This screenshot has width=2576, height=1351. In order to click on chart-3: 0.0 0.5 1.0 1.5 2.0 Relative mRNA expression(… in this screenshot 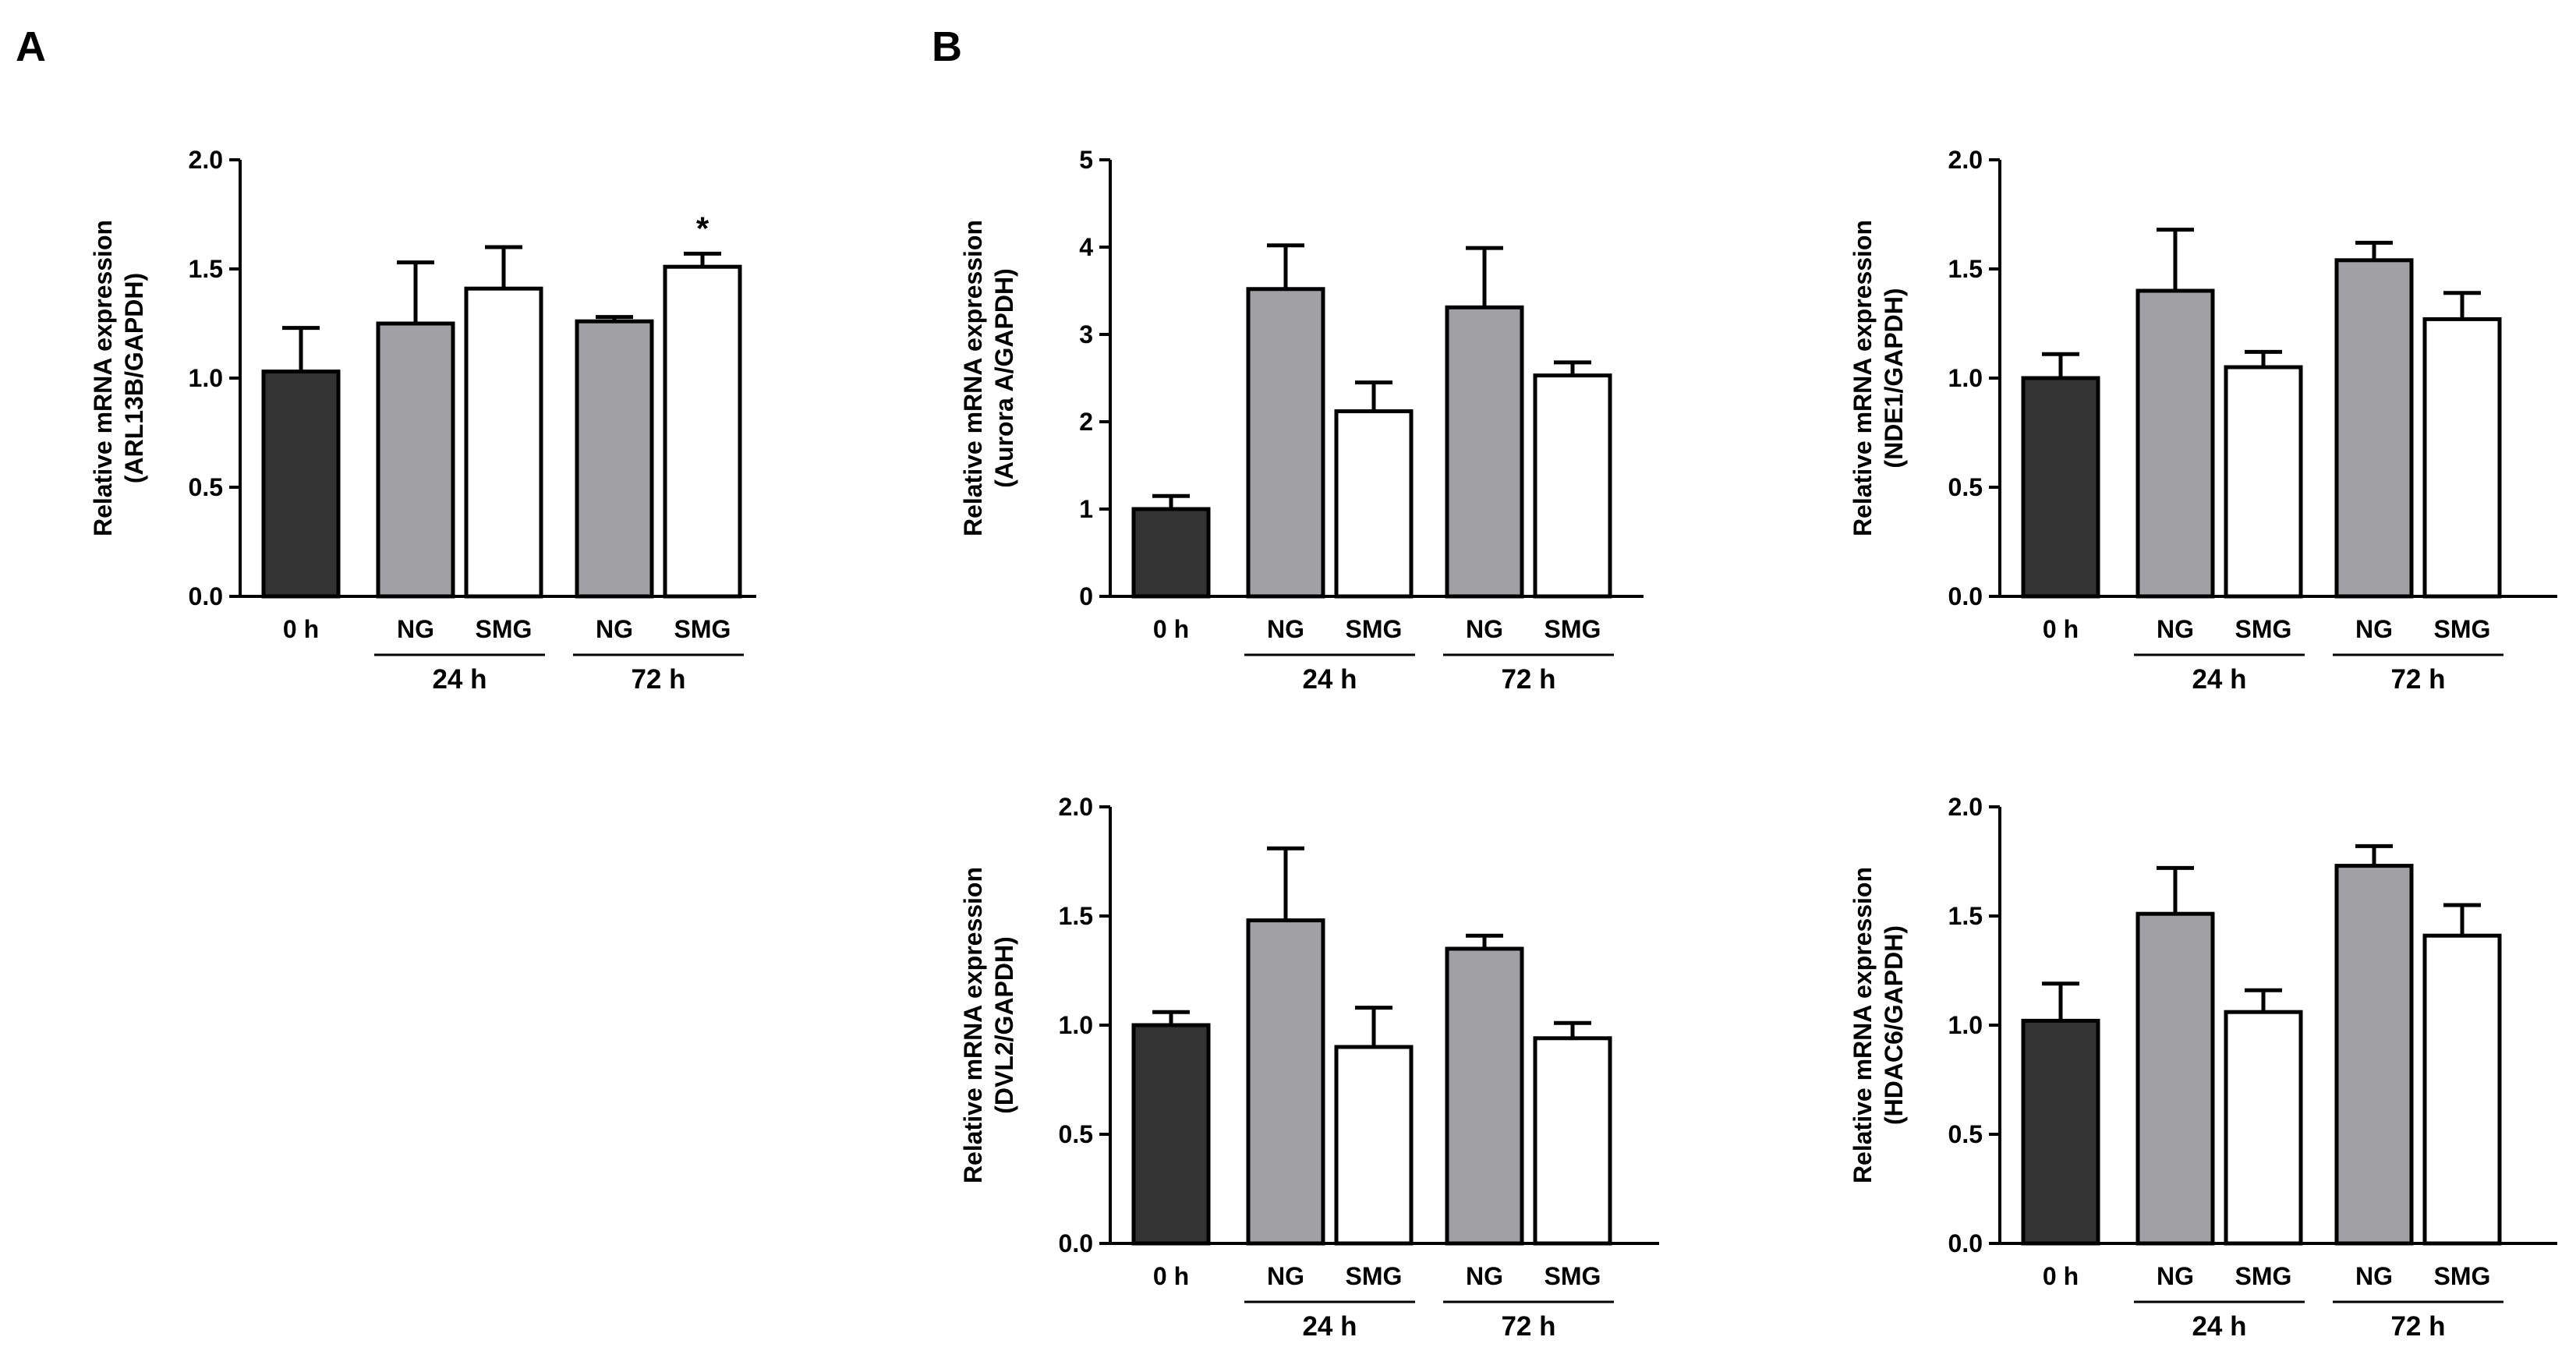, I will do `click(2203, 420)`.